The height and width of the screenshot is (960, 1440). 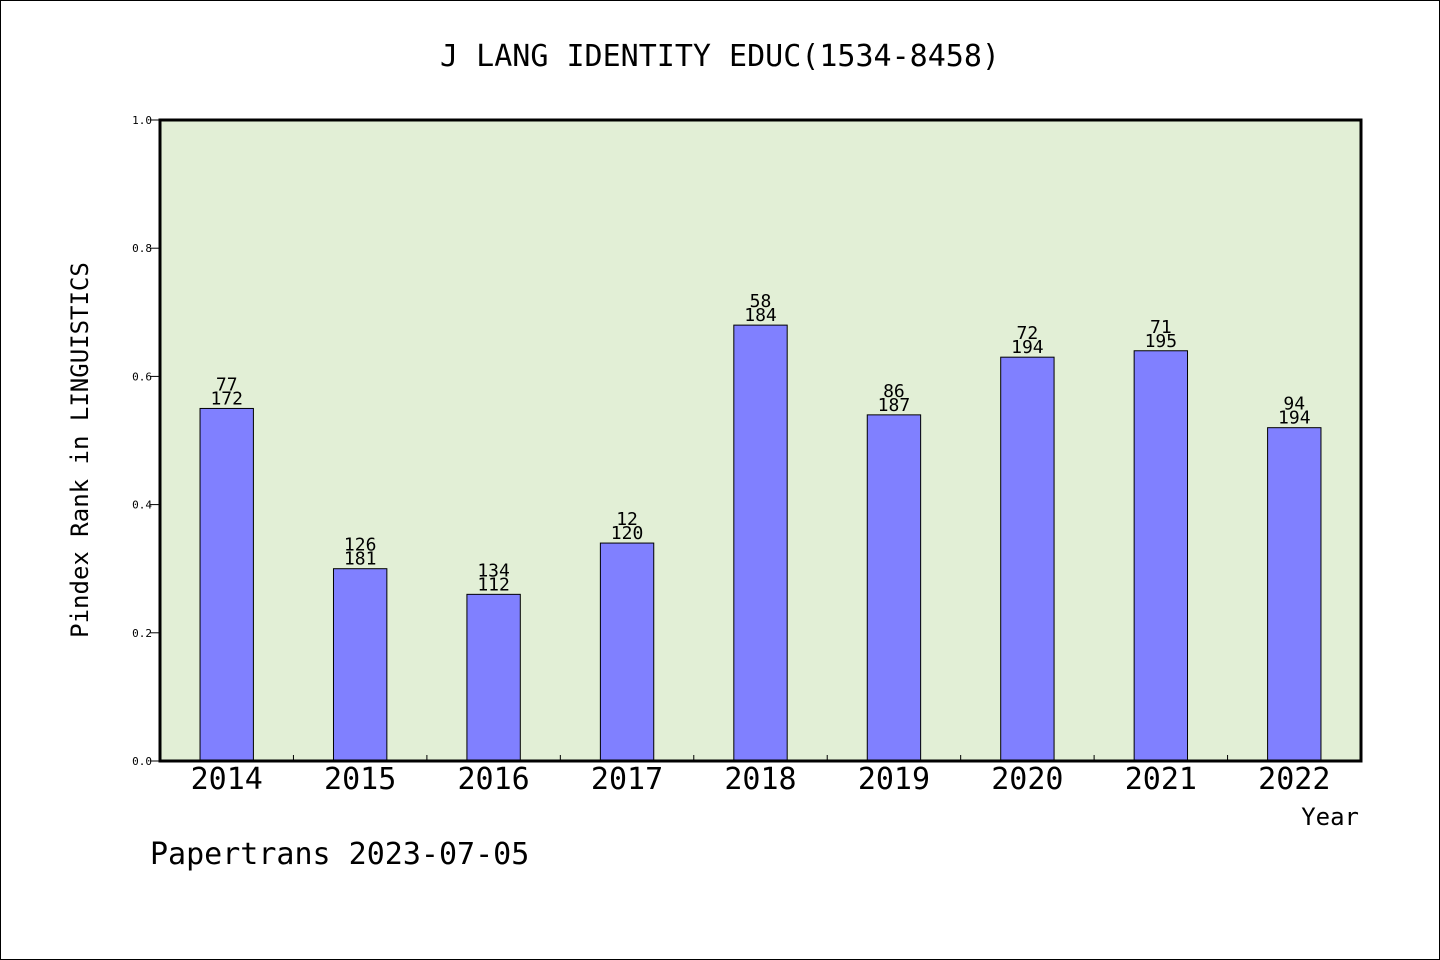 What do you see at coordinates (360, 665) in the screenshot?
I see `bar-2015` at bounding box center [360, 665].